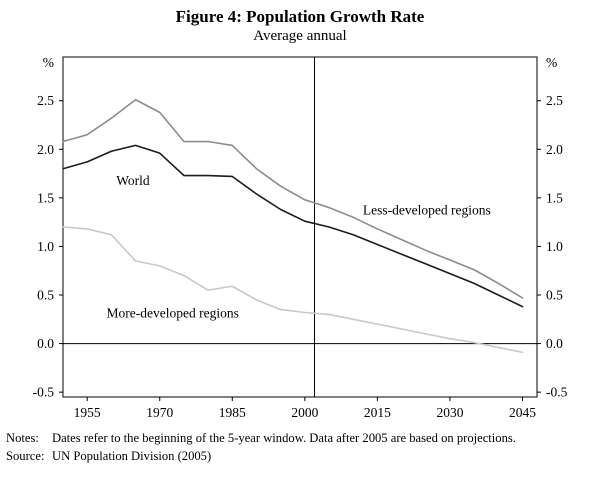 This screenshot has width=600, height=486. I want to click on y-tick-label-left: 2.0, so click(45, 148).